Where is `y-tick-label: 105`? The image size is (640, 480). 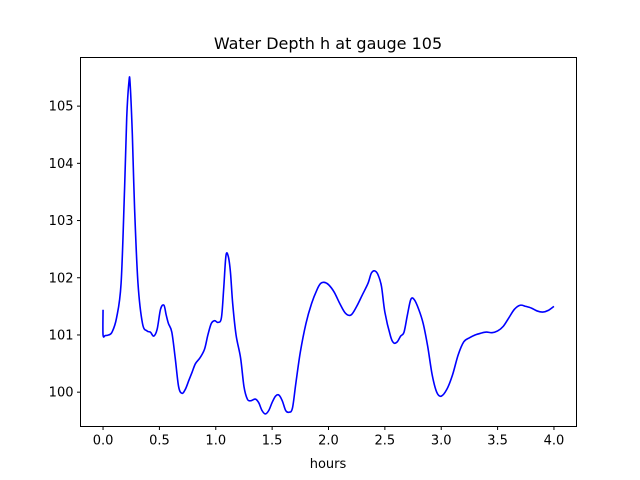
y-tick-label: 105 is located at coordinates (61, 107).